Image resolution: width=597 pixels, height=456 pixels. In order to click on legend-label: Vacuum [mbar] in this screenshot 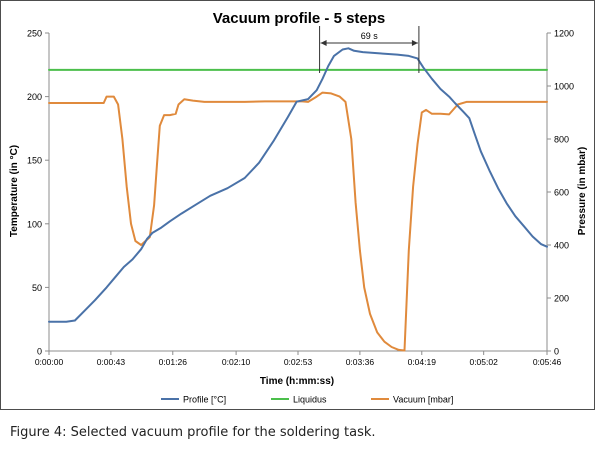, I will do `click(423, 400)`.